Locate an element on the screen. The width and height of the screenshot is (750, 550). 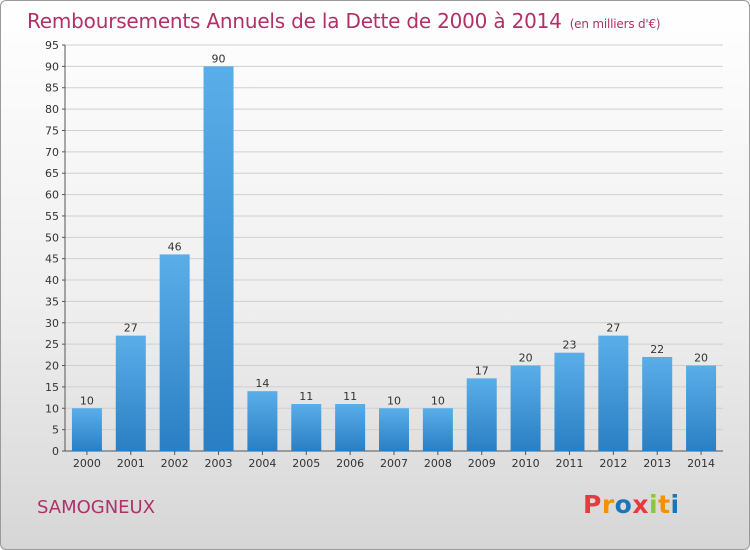
y-tick-labels: 0 5 10 15 20 25 30 35 40 45 50 55 60 65 70 75 80 85 90 95 is located at coordinates (52, 248).